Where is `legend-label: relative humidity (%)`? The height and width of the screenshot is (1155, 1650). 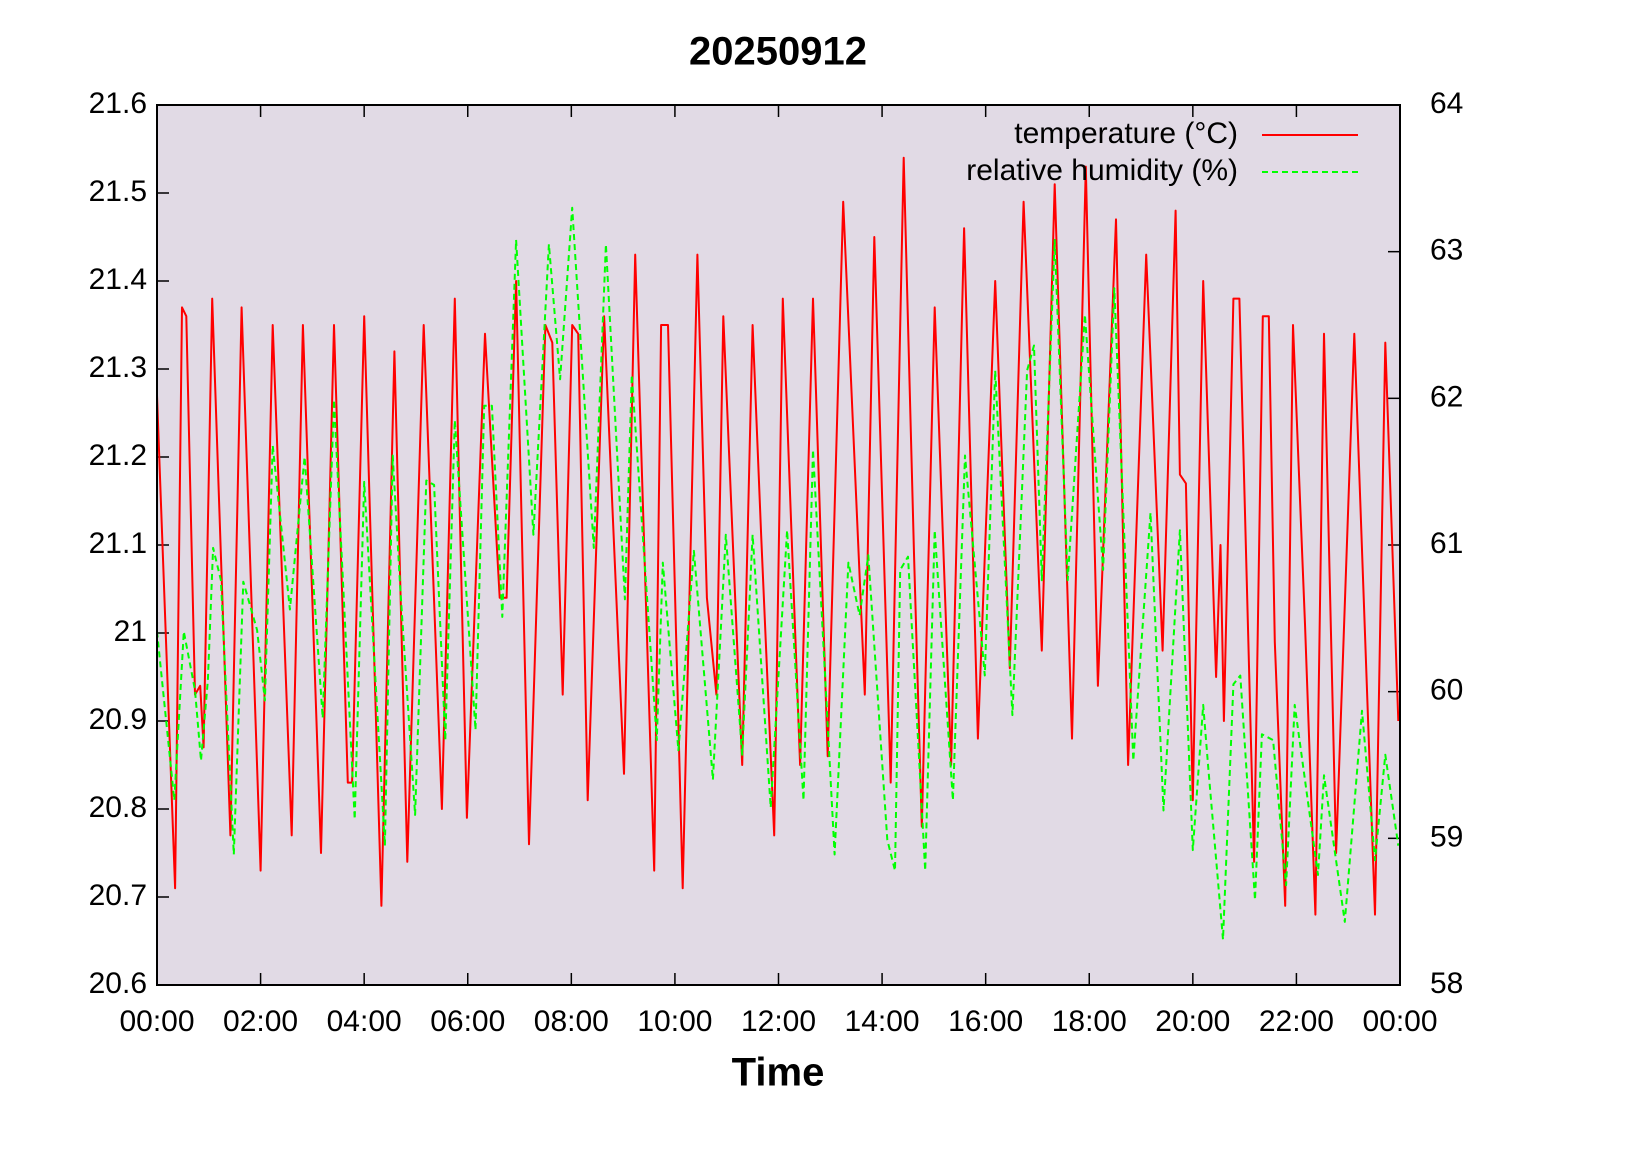
legend-label: relative humidity (%) is located at coordinates (1102, 170).